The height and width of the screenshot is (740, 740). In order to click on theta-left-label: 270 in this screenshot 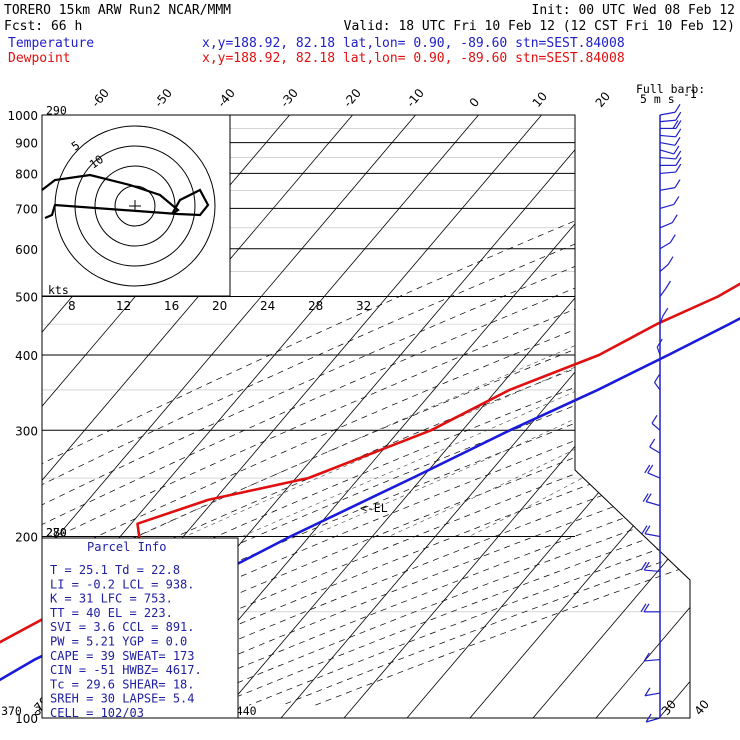, I will do `click(56, 532)`.